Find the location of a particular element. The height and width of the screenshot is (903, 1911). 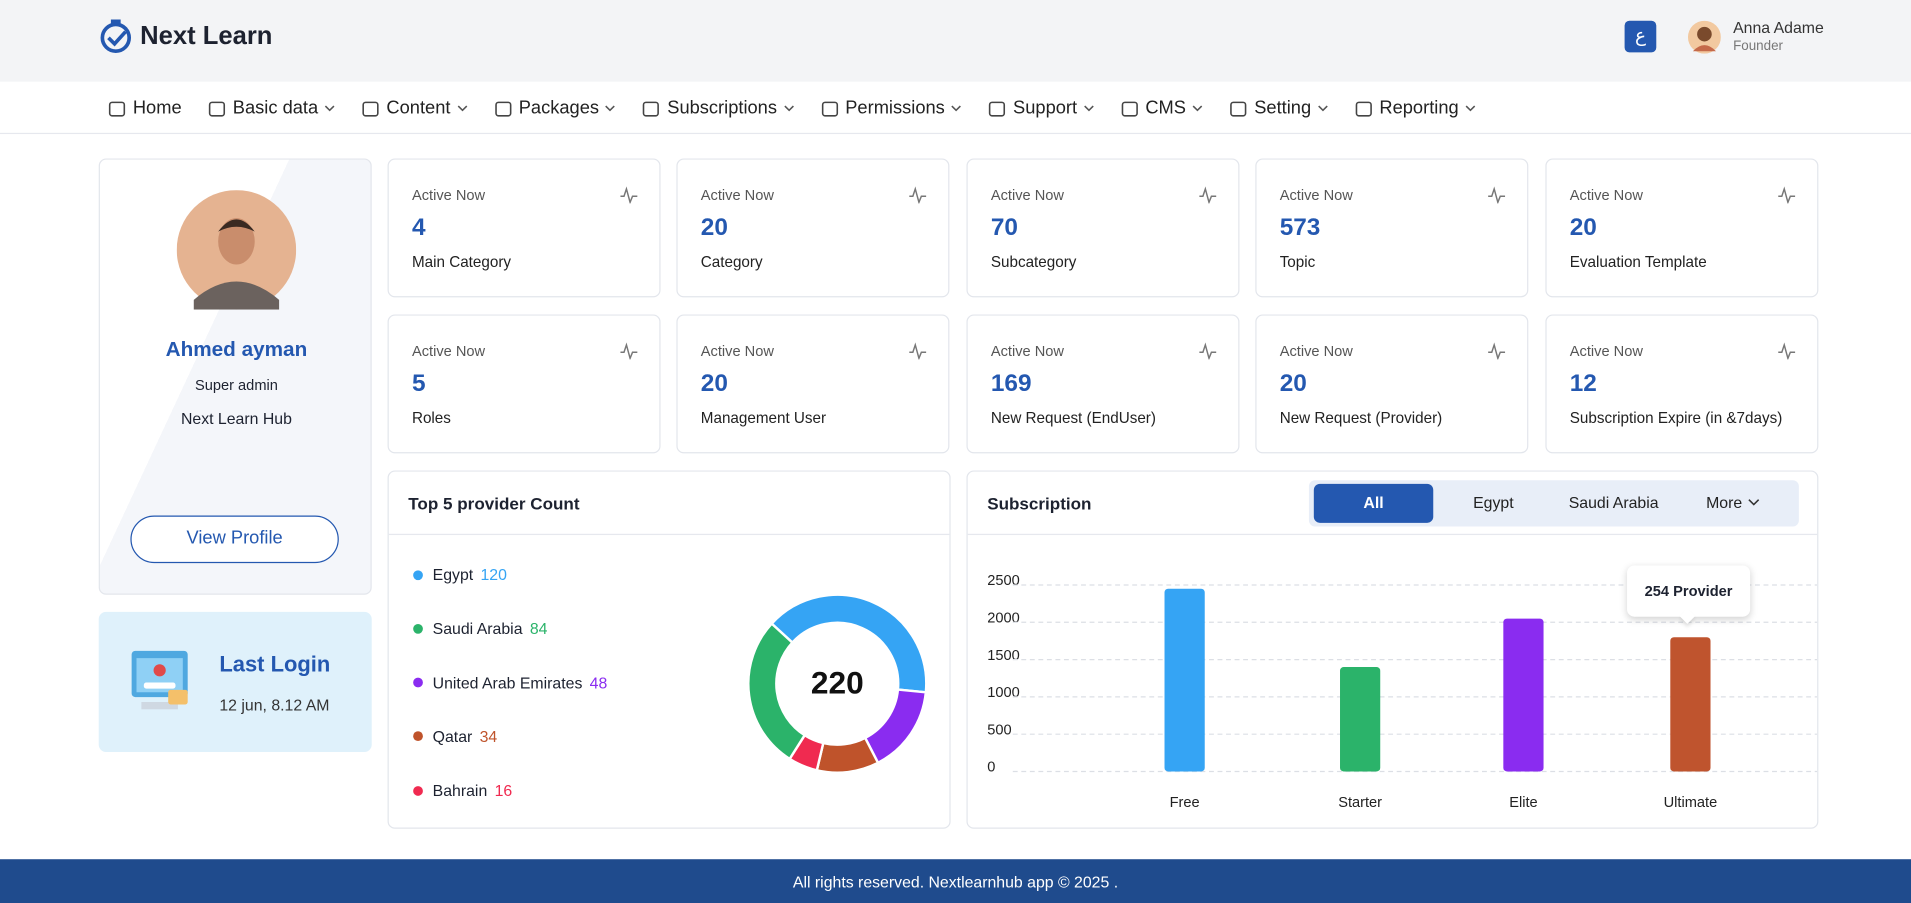

language-toggle: ع is located at coordinates (1640, 36).